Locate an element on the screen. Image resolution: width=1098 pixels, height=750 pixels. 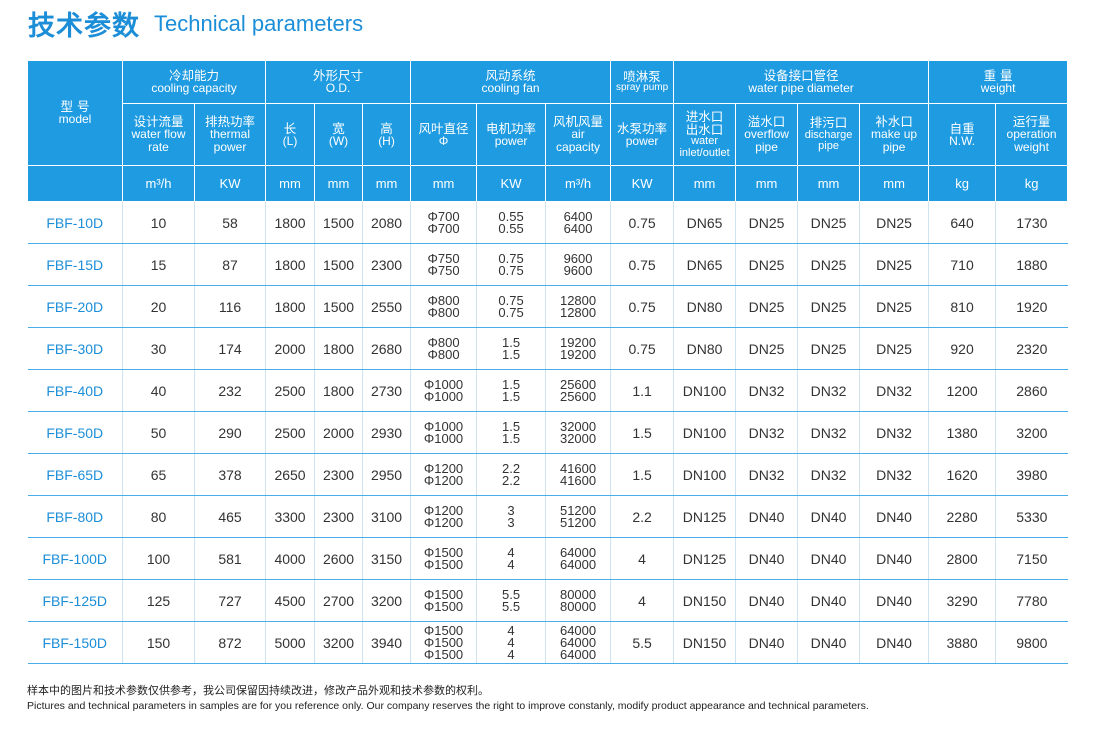
cell-motor-line: 2.2 is located at coordinates (511, 468).